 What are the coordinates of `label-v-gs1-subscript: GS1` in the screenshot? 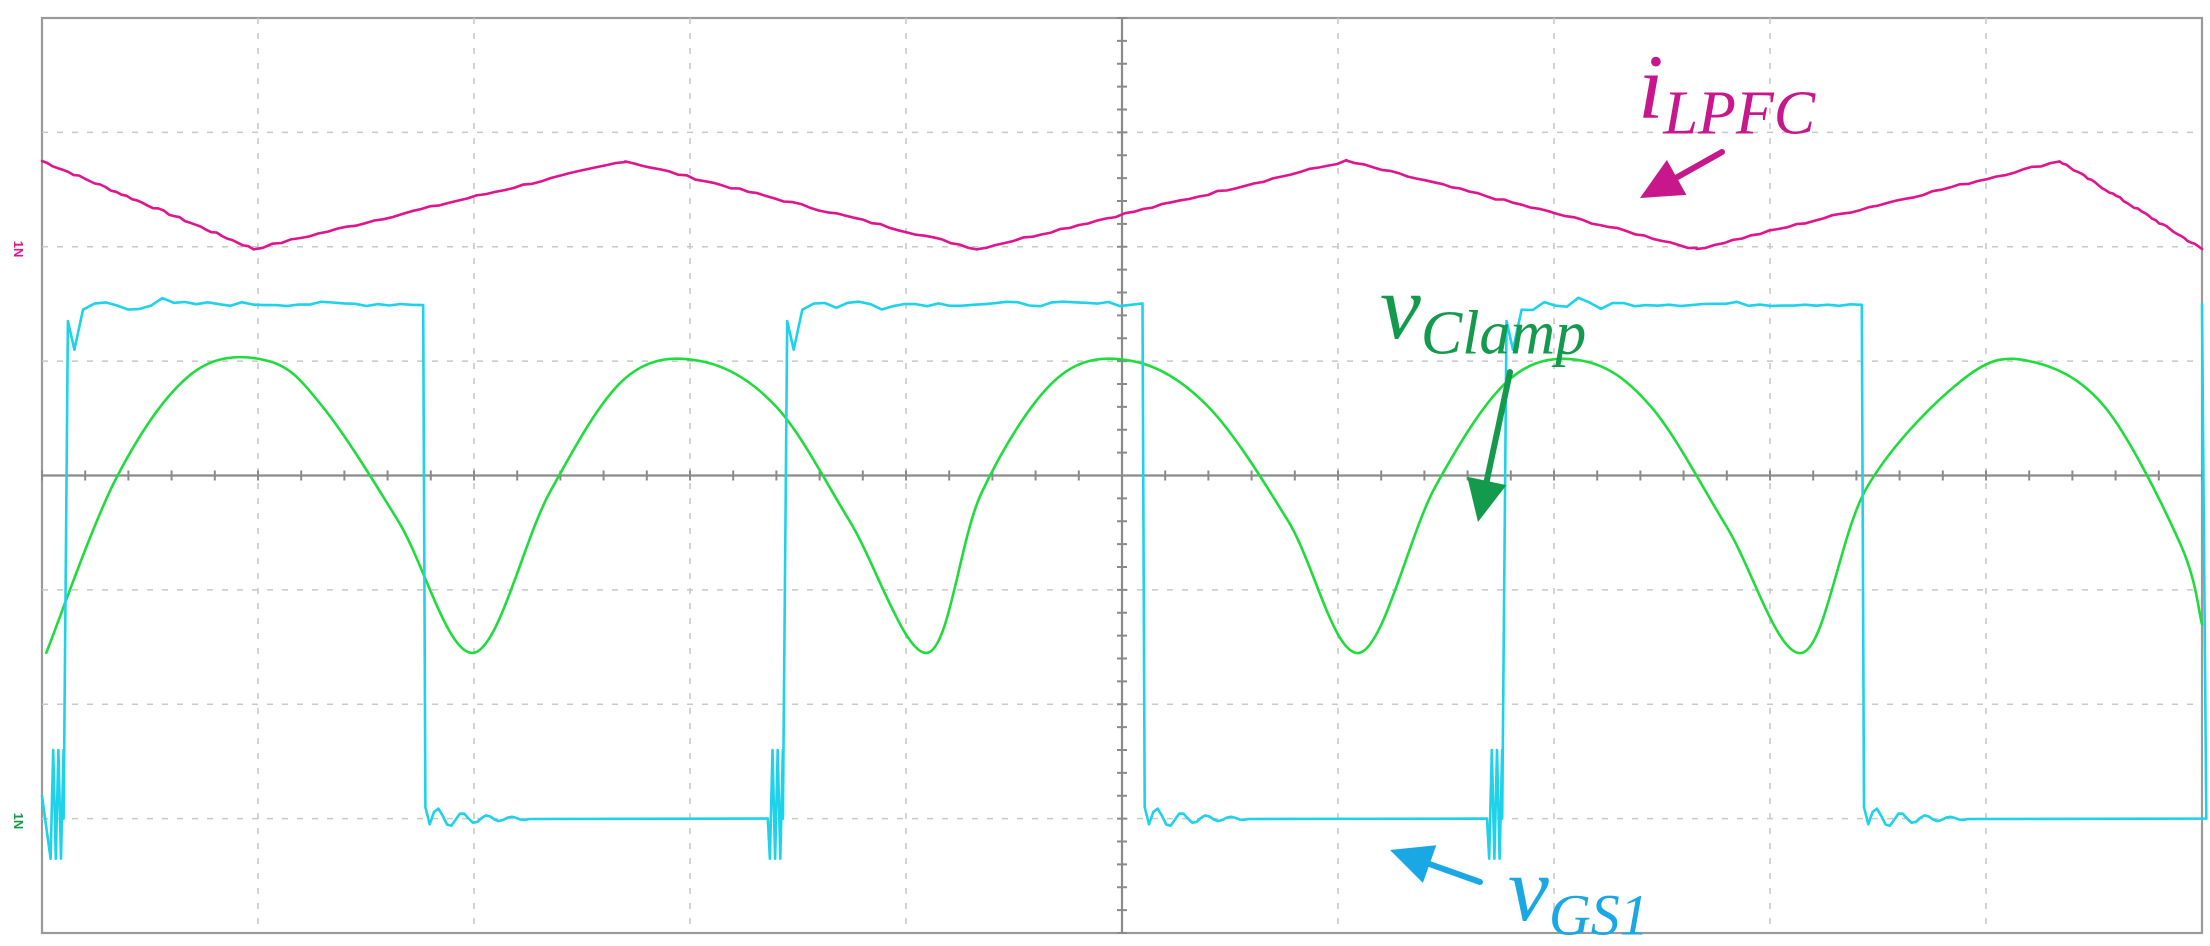 It's located at (1599, 914).